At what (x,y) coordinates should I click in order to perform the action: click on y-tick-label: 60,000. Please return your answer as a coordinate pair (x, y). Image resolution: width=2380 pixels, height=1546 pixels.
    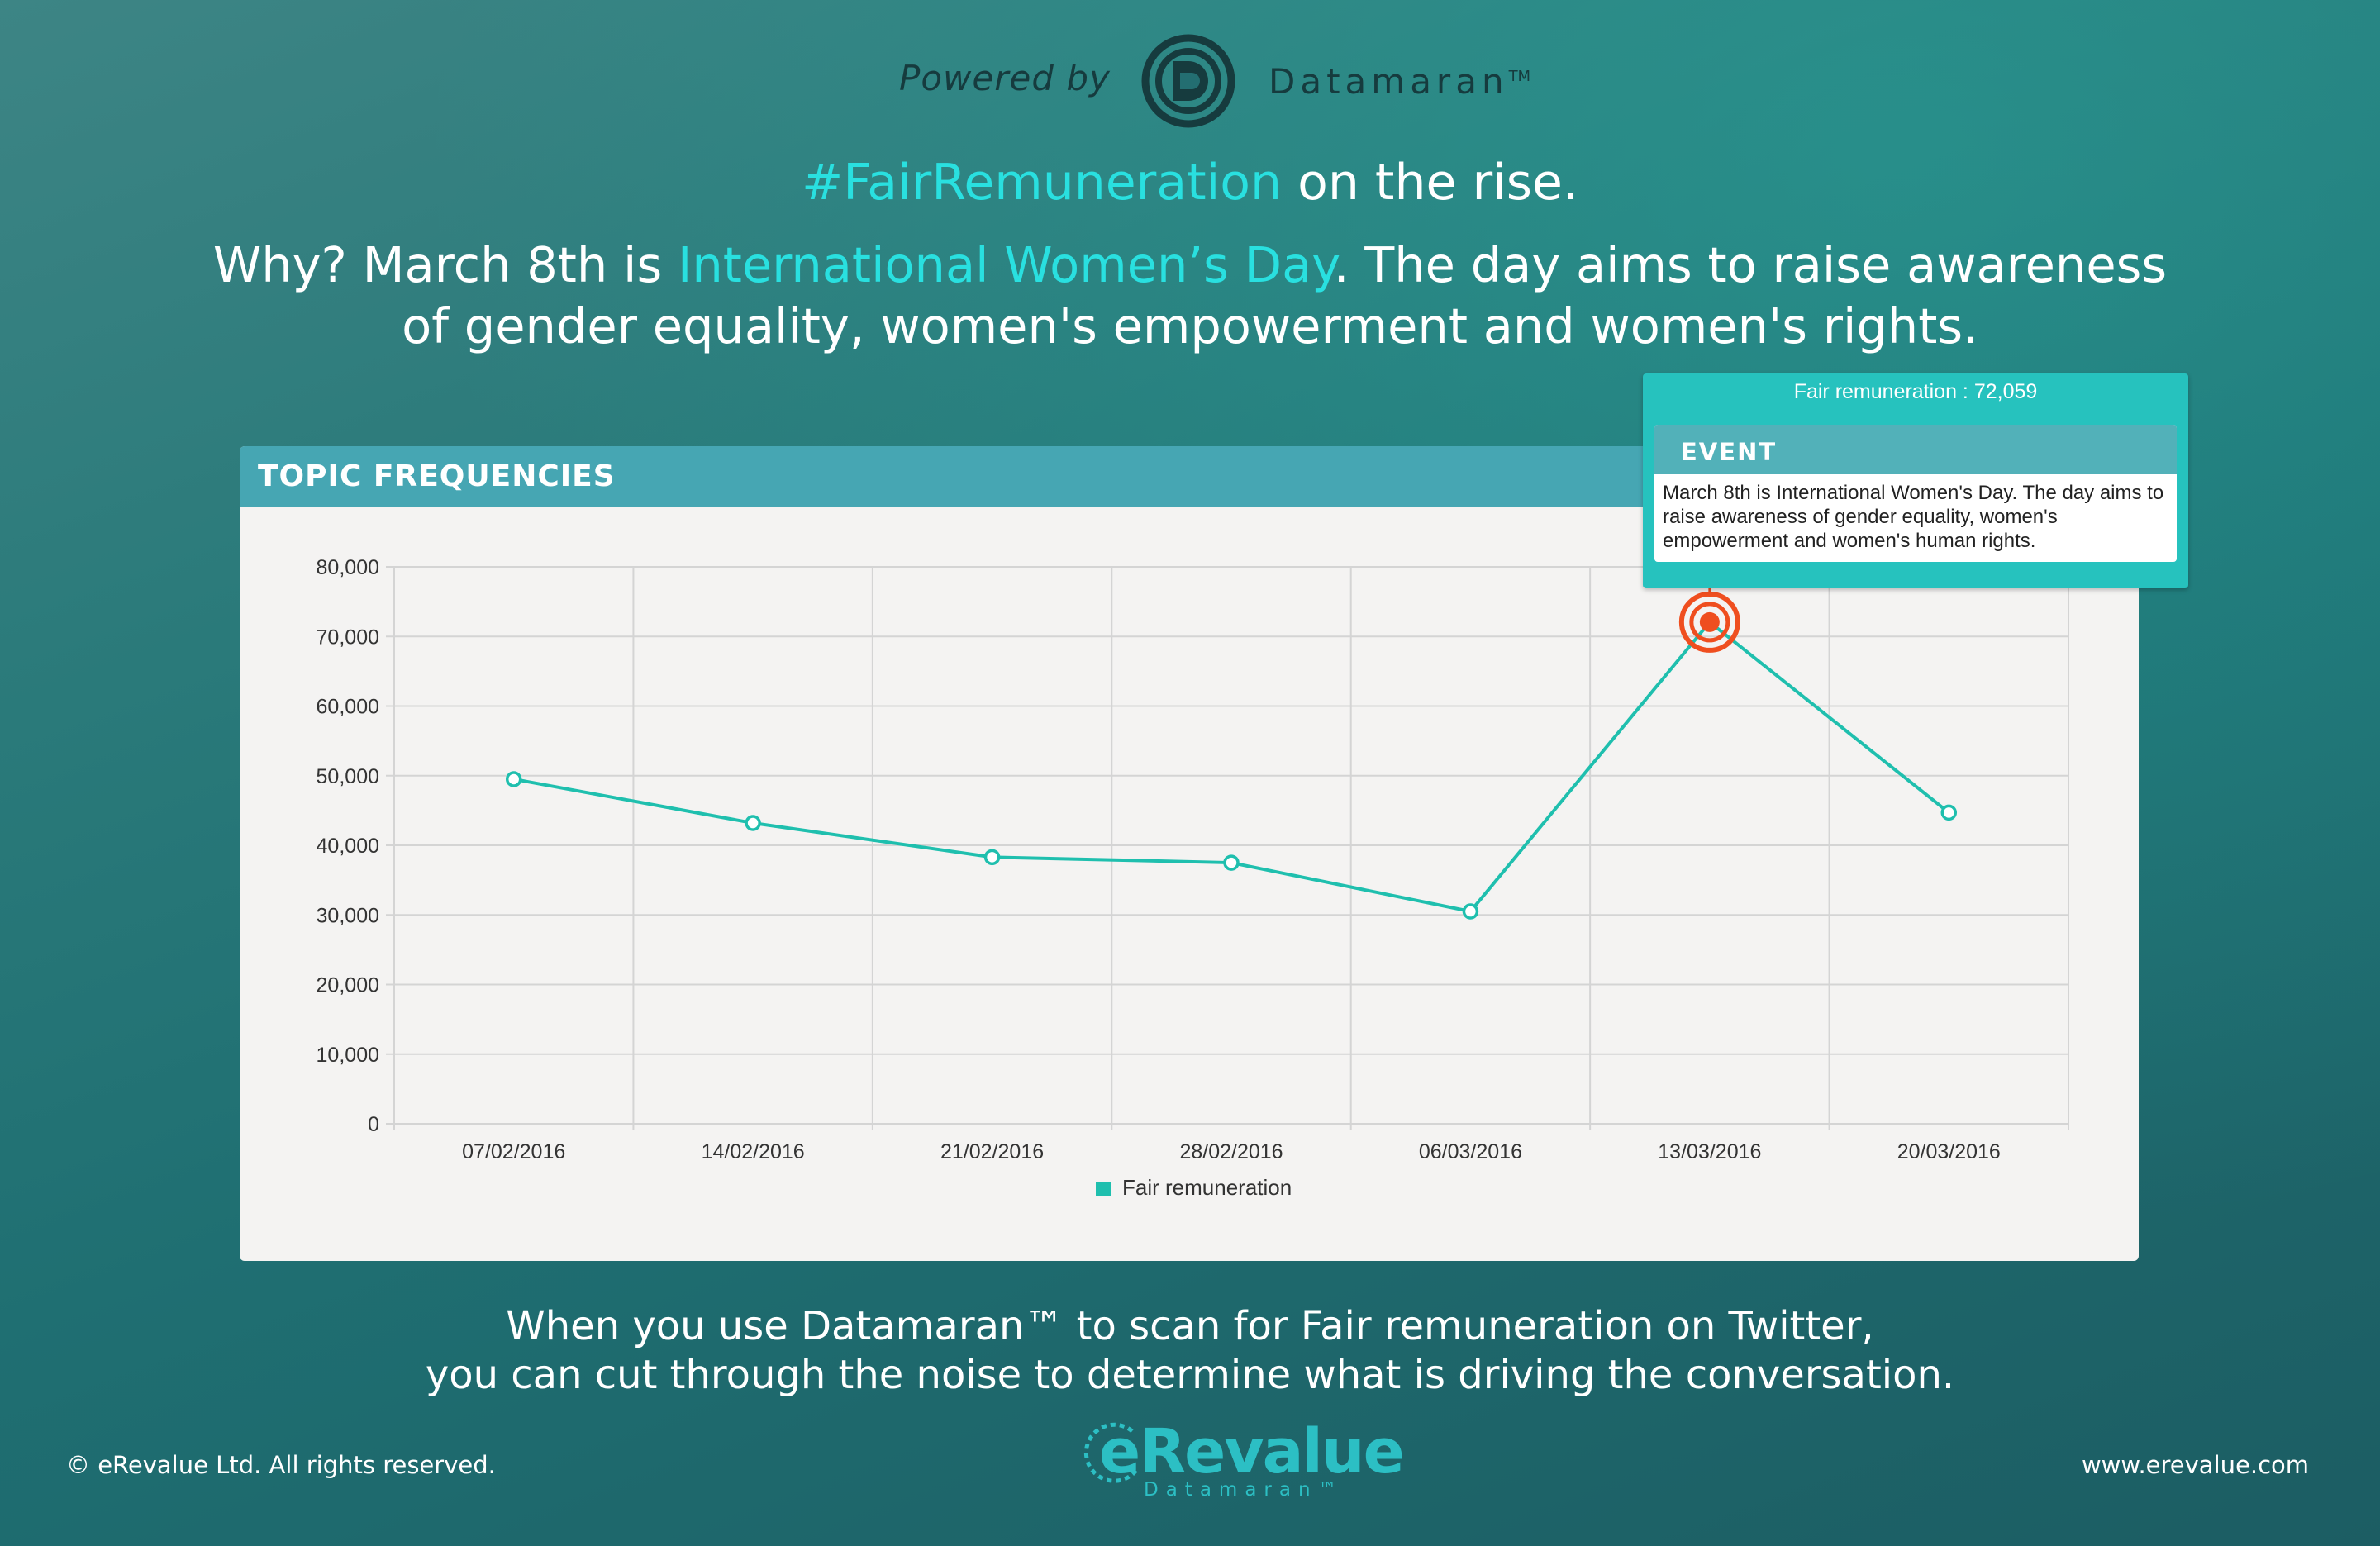
    Looking at the image, I should click on (348, 707).